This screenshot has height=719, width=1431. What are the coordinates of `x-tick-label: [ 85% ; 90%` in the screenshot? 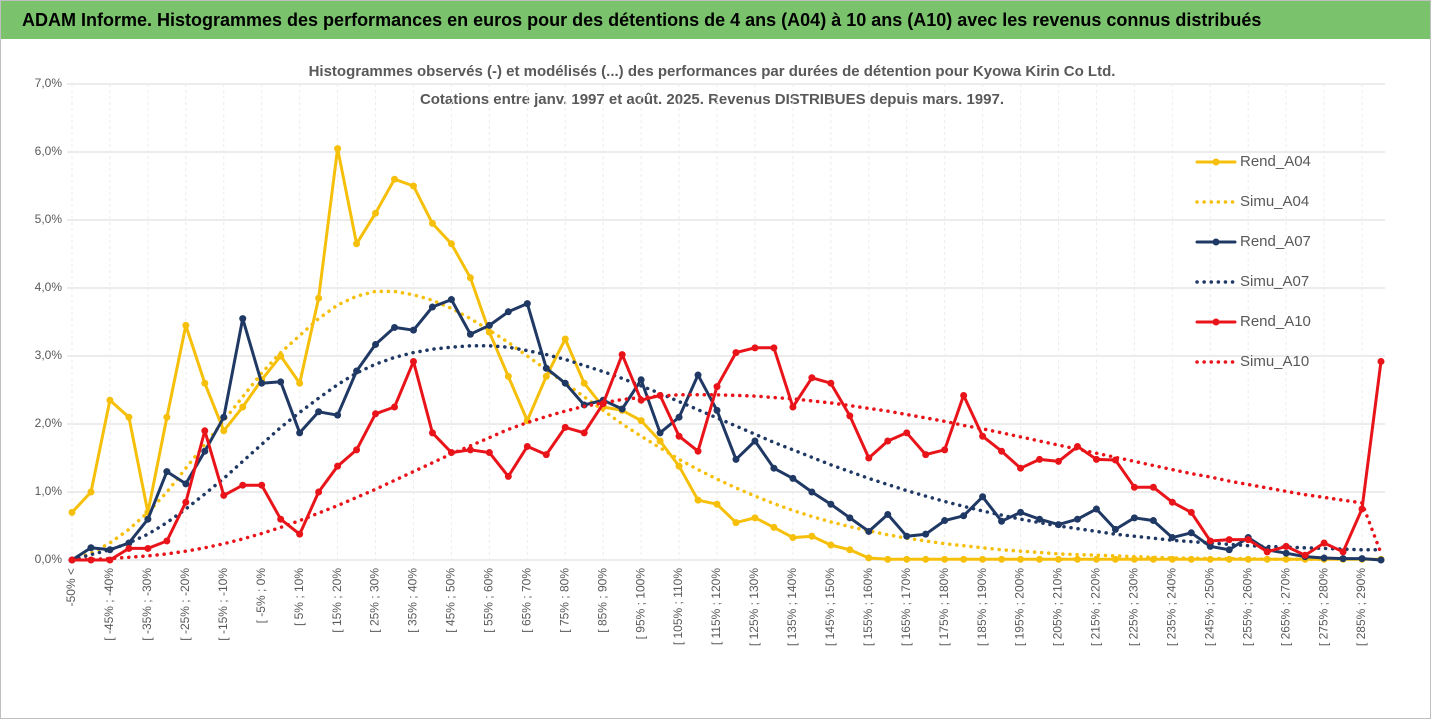 It's located at (602, 600).